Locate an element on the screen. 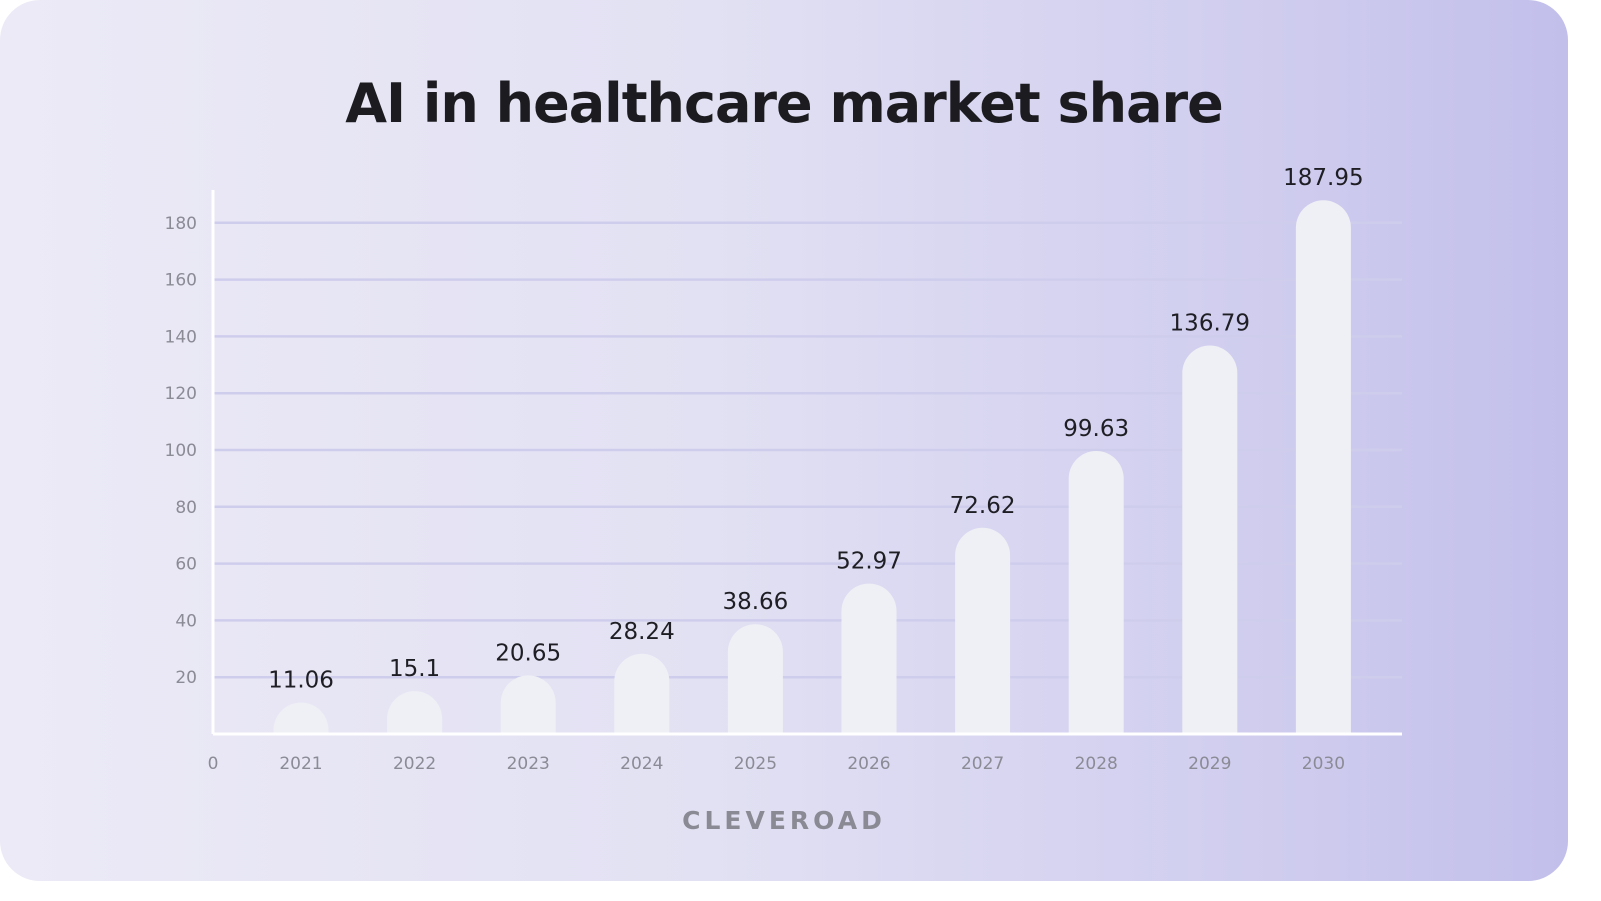  value-label-2021: 11.06 is located at coordinates (301, 681).